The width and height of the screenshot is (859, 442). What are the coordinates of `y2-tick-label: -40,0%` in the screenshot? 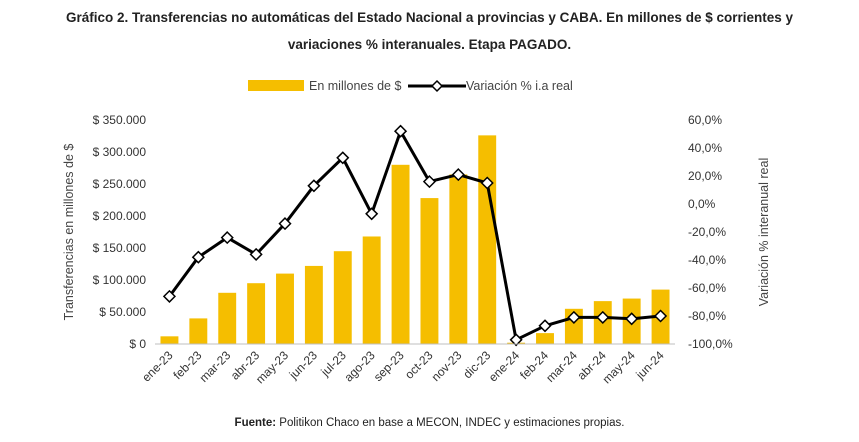 It's located at (707, 260).